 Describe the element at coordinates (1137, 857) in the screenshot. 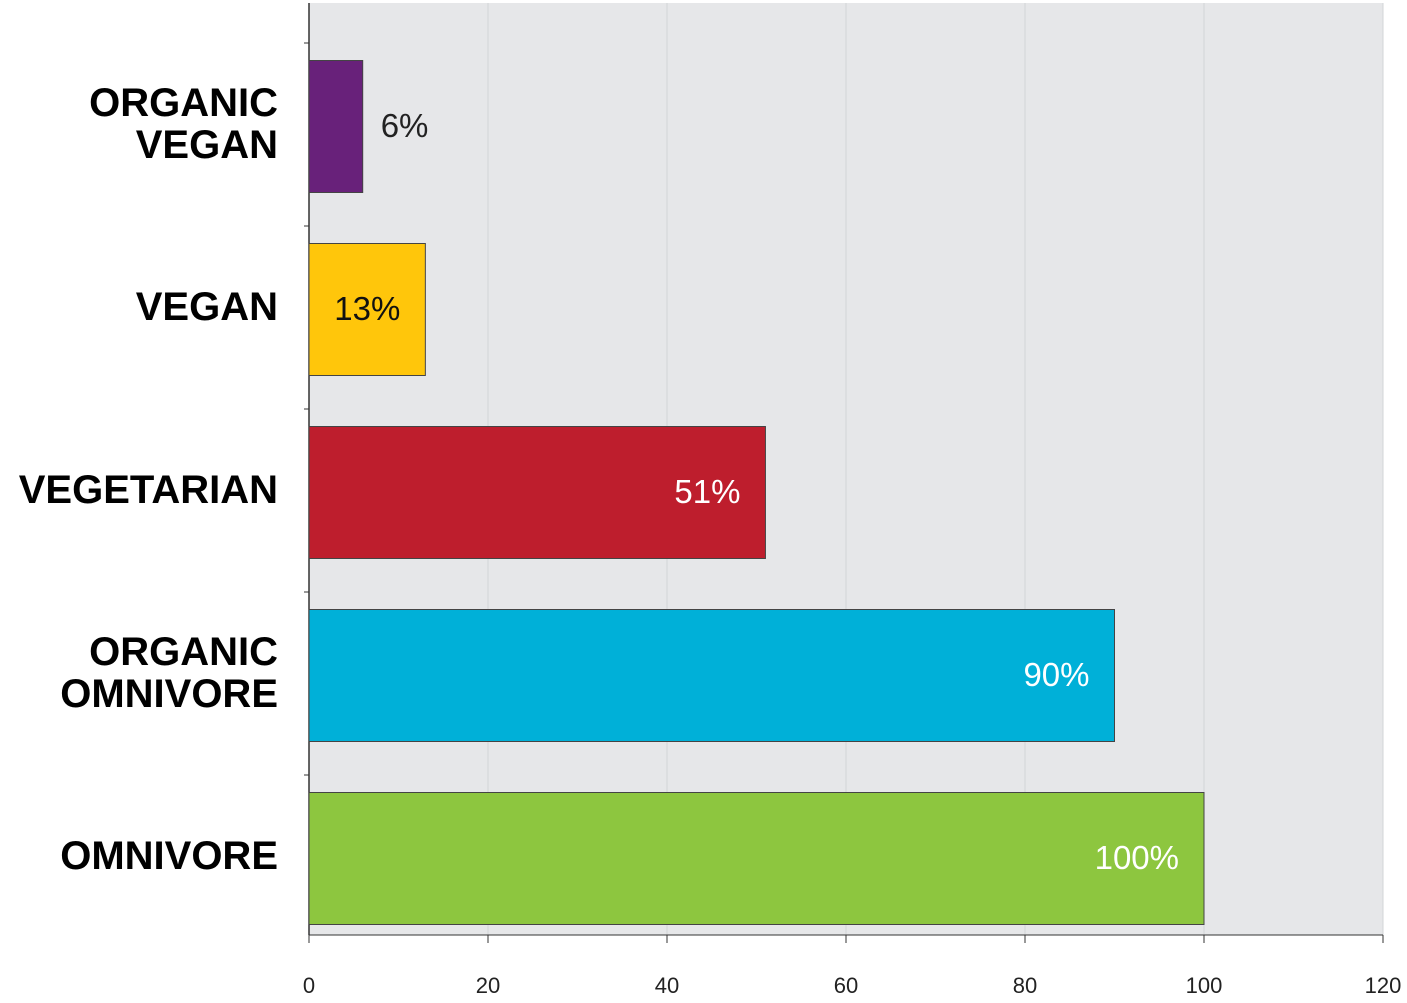

I see `value-label: 100%` at that location.